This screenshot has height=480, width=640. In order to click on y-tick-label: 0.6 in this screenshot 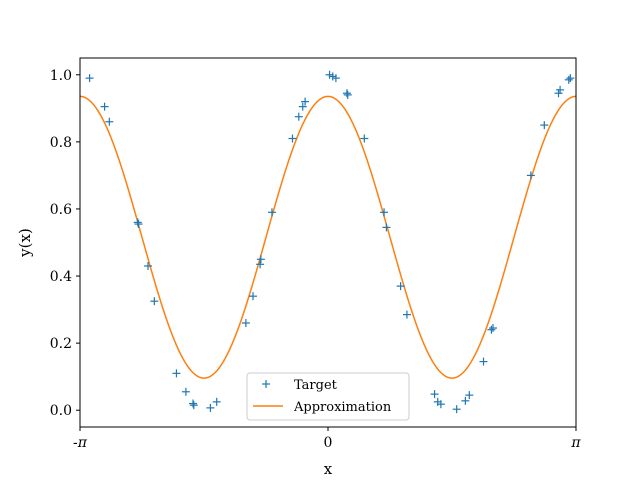, I will do `click(61, 210)`.